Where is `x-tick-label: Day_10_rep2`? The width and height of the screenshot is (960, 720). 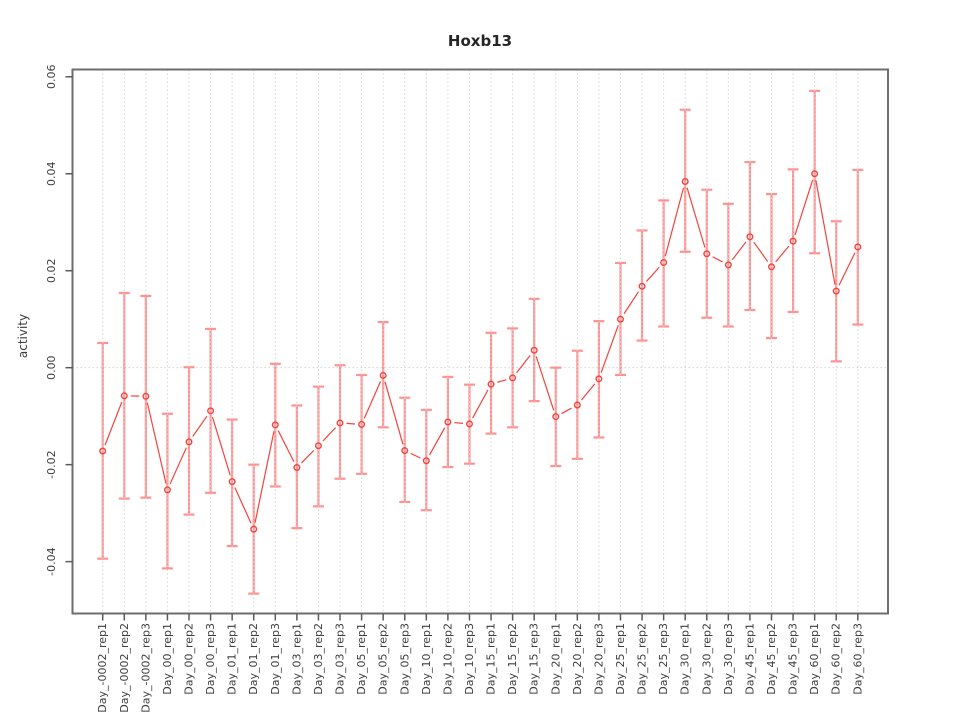 x-tick-label: Day_10_rep2 is located at coordinates (447, 659).